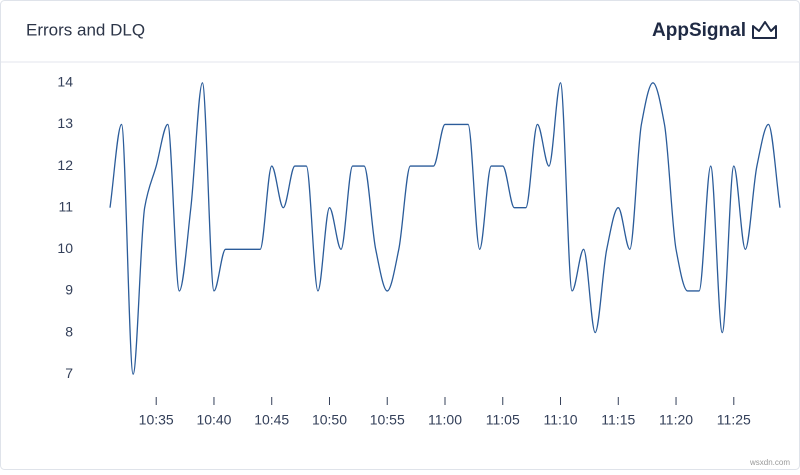 Image resolution: width=800 pixels, height=475 pixels. Describe the element at coordinates (329, 420) in the screenshot. I see `x-tick-label: 10:50` at that location.